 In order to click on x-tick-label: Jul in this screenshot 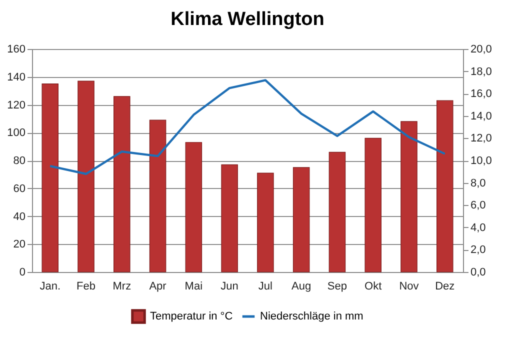, I will do `click(265, 286)`.